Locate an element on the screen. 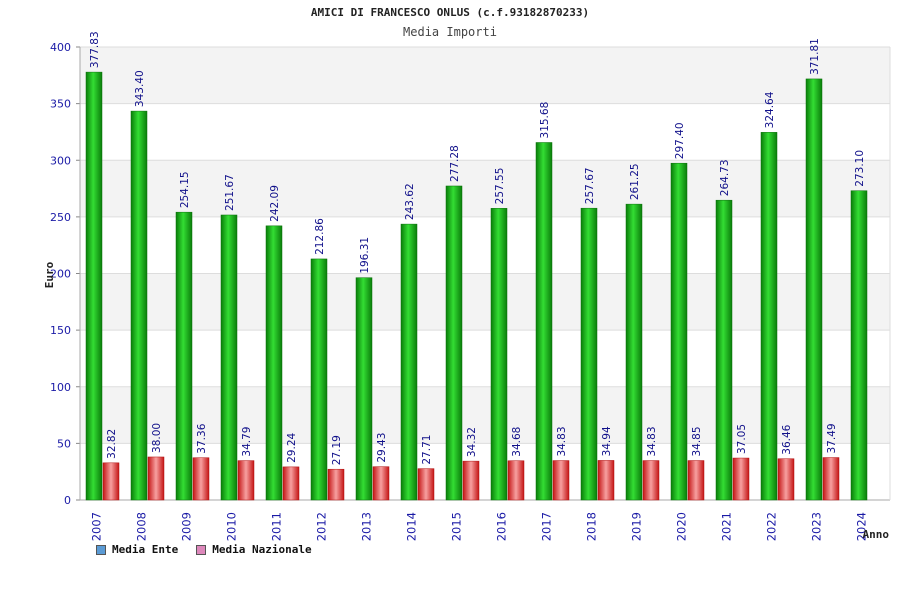 The image size is (900, 600). x-axis-label: Anno is located at coordinates (876, 534).